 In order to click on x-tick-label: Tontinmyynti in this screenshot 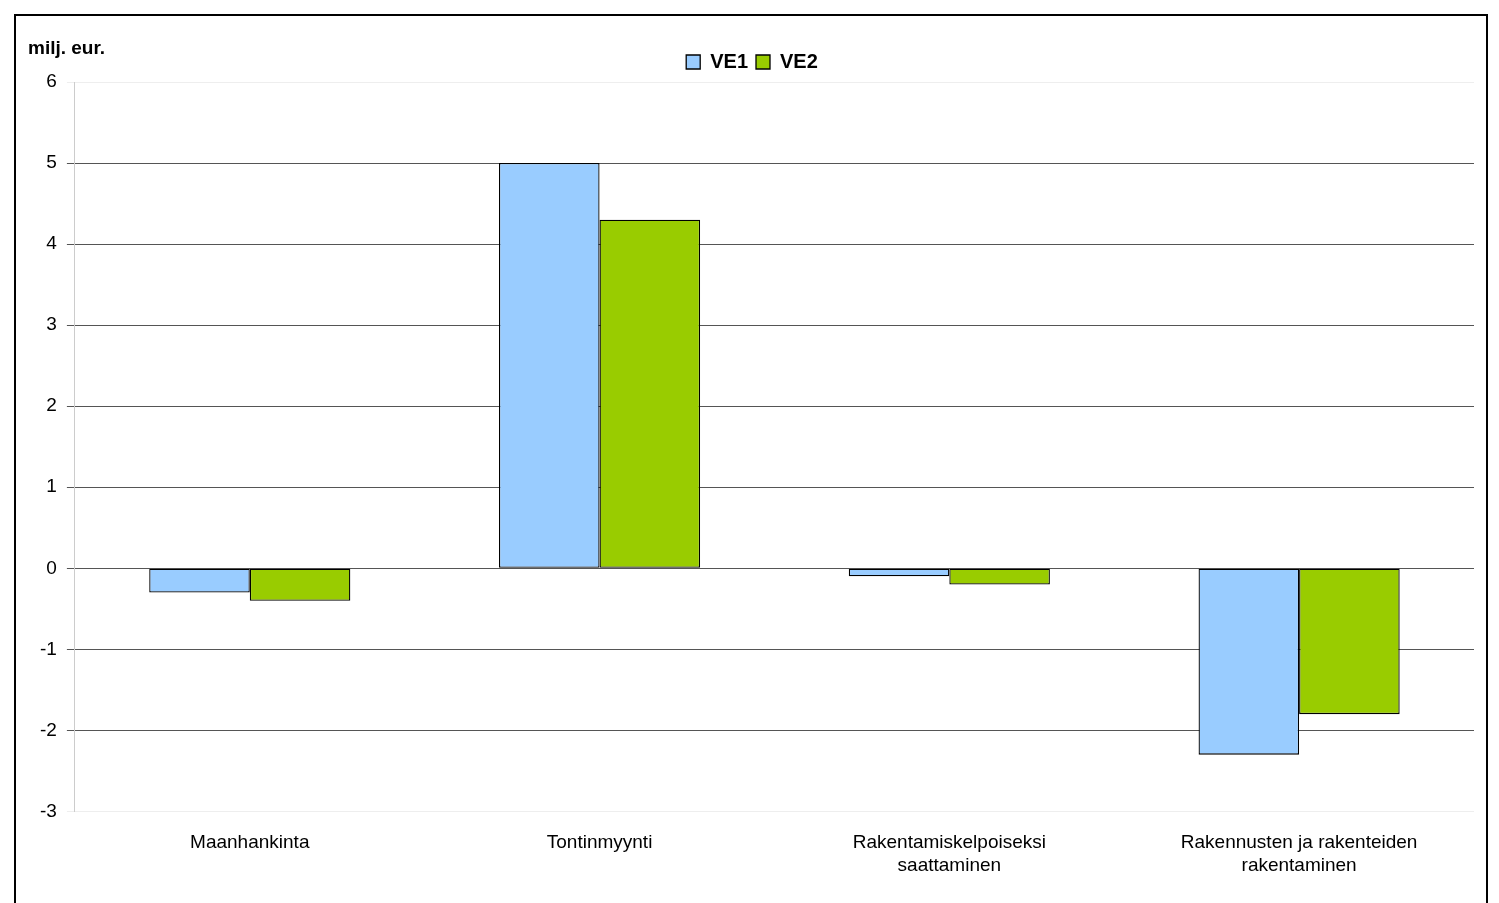, I will do `click(599, 842)`.